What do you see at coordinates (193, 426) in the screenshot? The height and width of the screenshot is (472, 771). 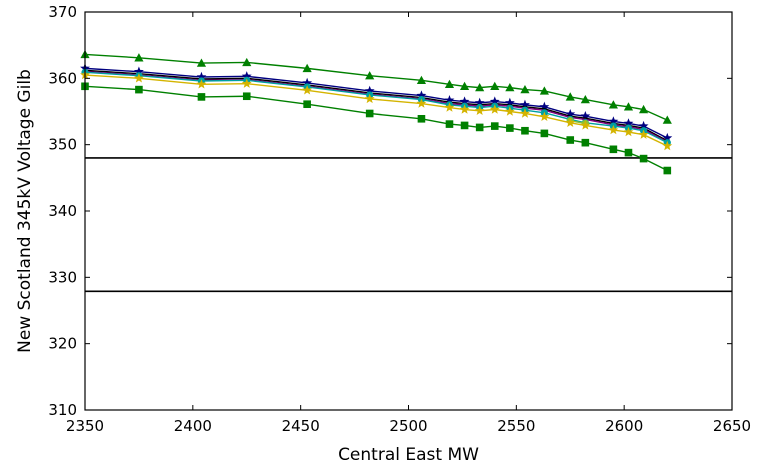 I see `x-tick-label: 2400` at bounding box center [193, 426].